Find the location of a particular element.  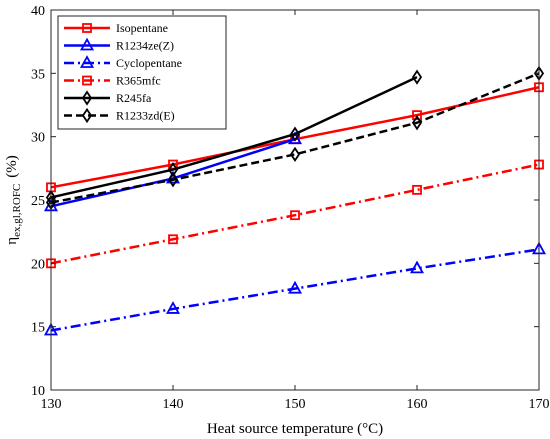

x-tick-label: 150 is located at coordinates (295, 404).